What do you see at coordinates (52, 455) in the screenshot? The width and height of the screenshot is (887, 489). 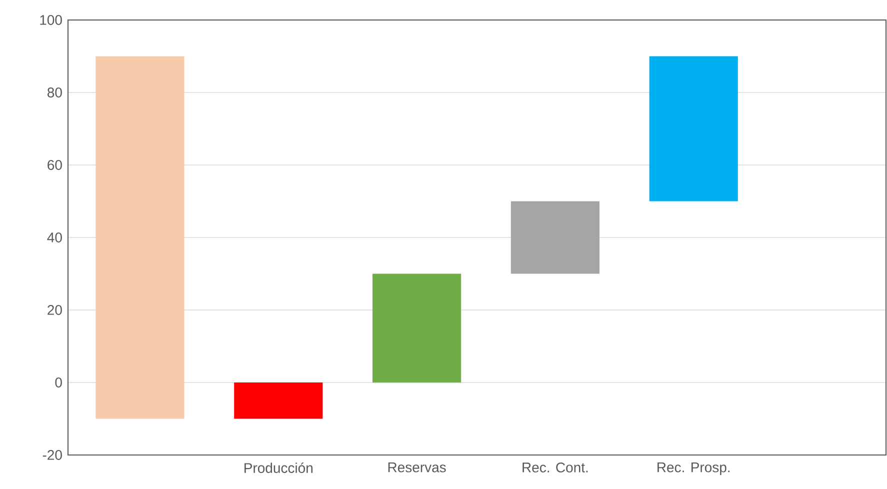 I see `y-tick-label: -20` at bounding box center [52, 455].